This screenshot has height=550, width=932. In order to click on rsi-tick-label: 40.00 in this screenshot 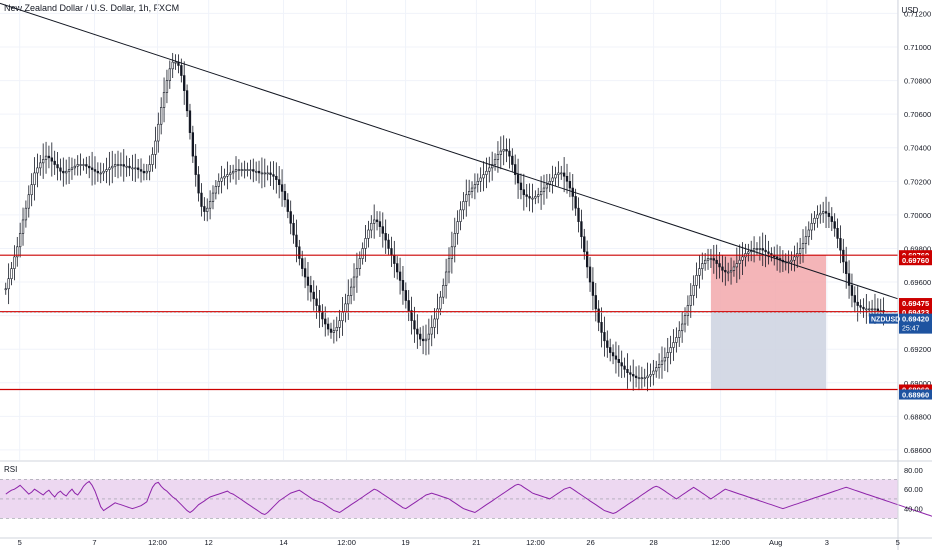, I will do `click(913, 509)`.